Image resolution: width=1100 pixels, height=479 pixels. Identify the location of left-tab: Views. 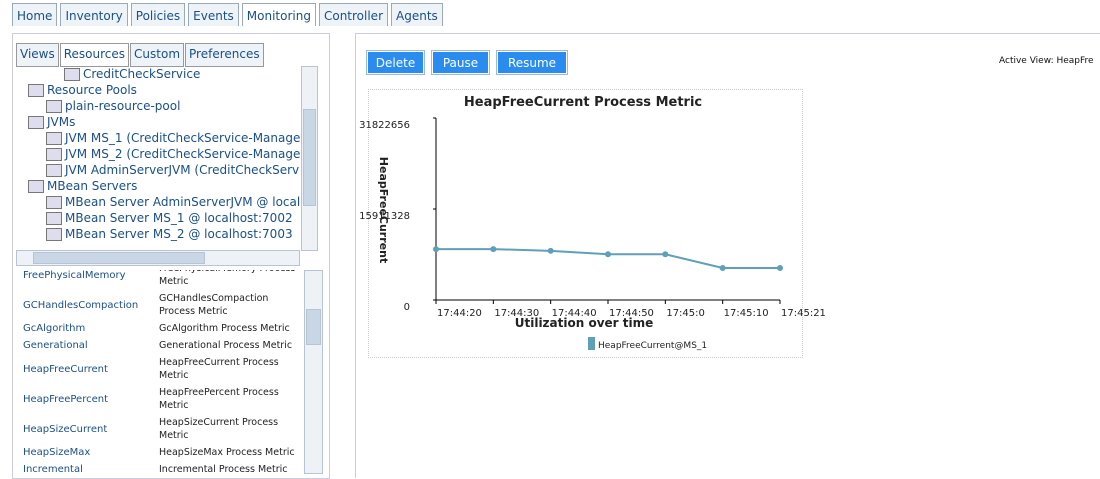
(37, 55).